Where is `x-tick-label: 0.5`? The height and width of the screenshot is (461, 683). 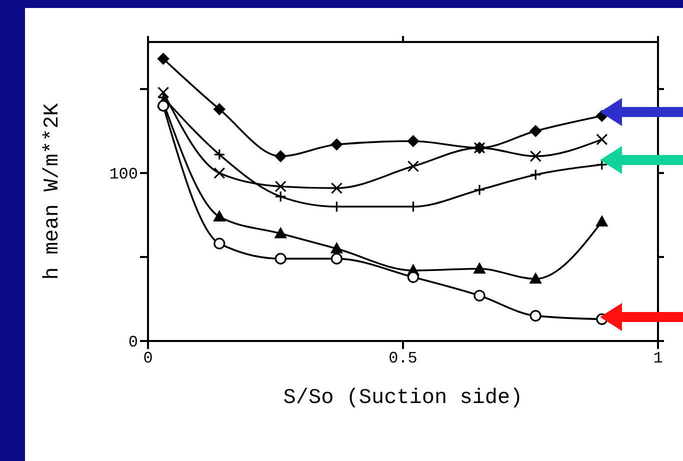 x-tick-label: 0.5 is located at coordinates (403, 358).